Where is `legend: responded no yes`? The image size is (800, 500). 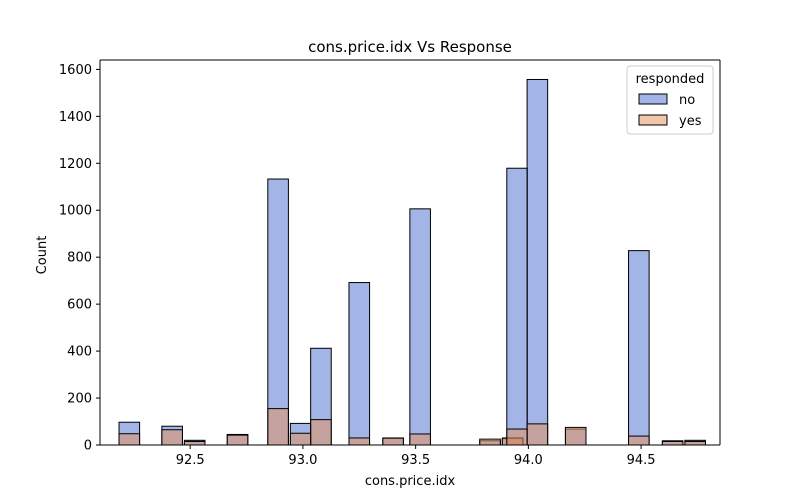
legend: responded no yes is located at coordinates (670, 100).